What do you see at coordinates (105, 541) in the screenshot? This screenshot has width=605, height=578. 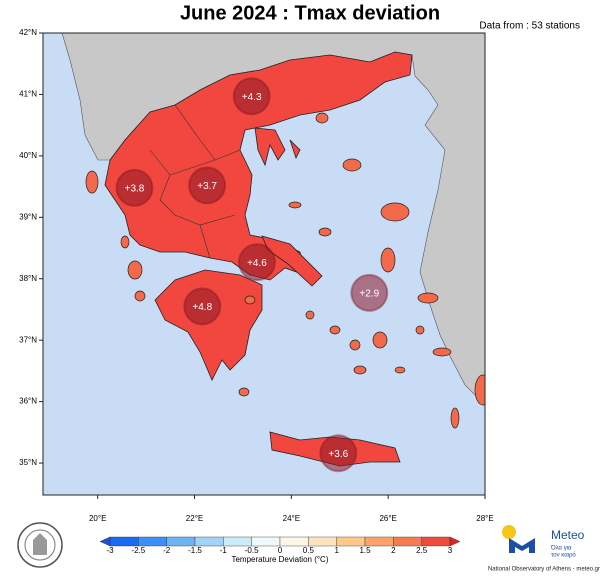 I see `colorbar-under` at bounding box center [105, 541].